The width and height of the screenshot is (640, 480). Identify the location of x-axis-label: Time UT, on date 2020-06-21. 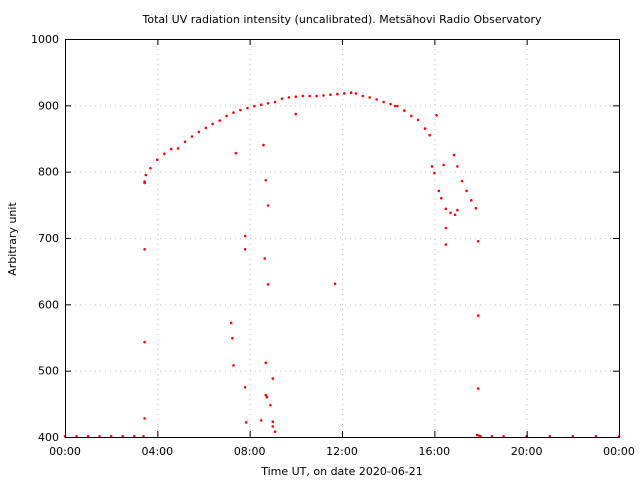
(341, 471).